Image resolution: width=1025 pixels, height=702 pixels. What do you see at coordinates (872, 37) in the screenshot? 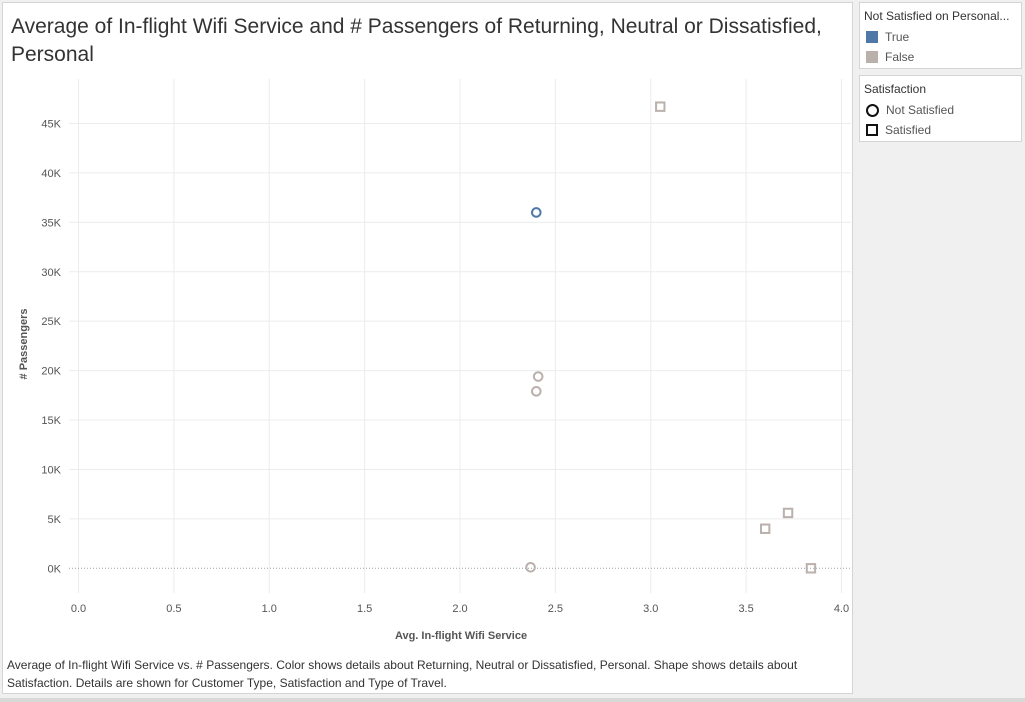
I see `color-swatch-true` at bounding box center [872, 37].